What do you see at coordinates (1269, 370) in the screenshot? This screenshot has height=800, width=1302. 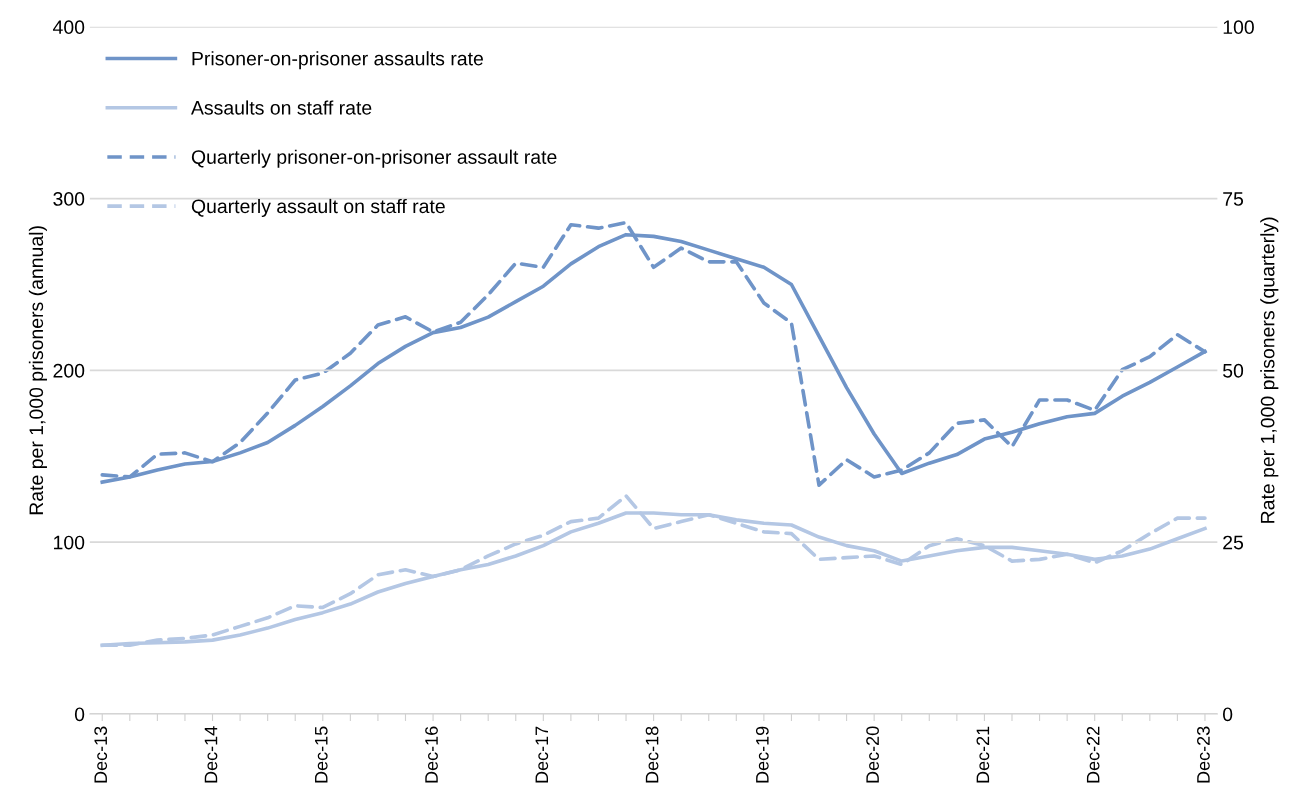 I see `y2-axis-title: Rate per 1,000 prisoners (quarterly)` at bounding box center [1269, 370].